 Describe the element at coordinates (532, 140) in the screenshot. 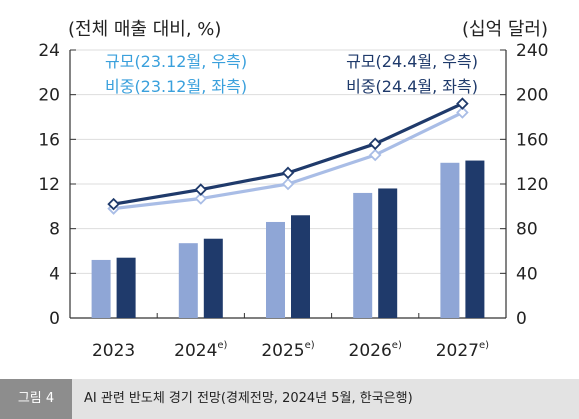

I see `right-tick-label: 160` at that location.